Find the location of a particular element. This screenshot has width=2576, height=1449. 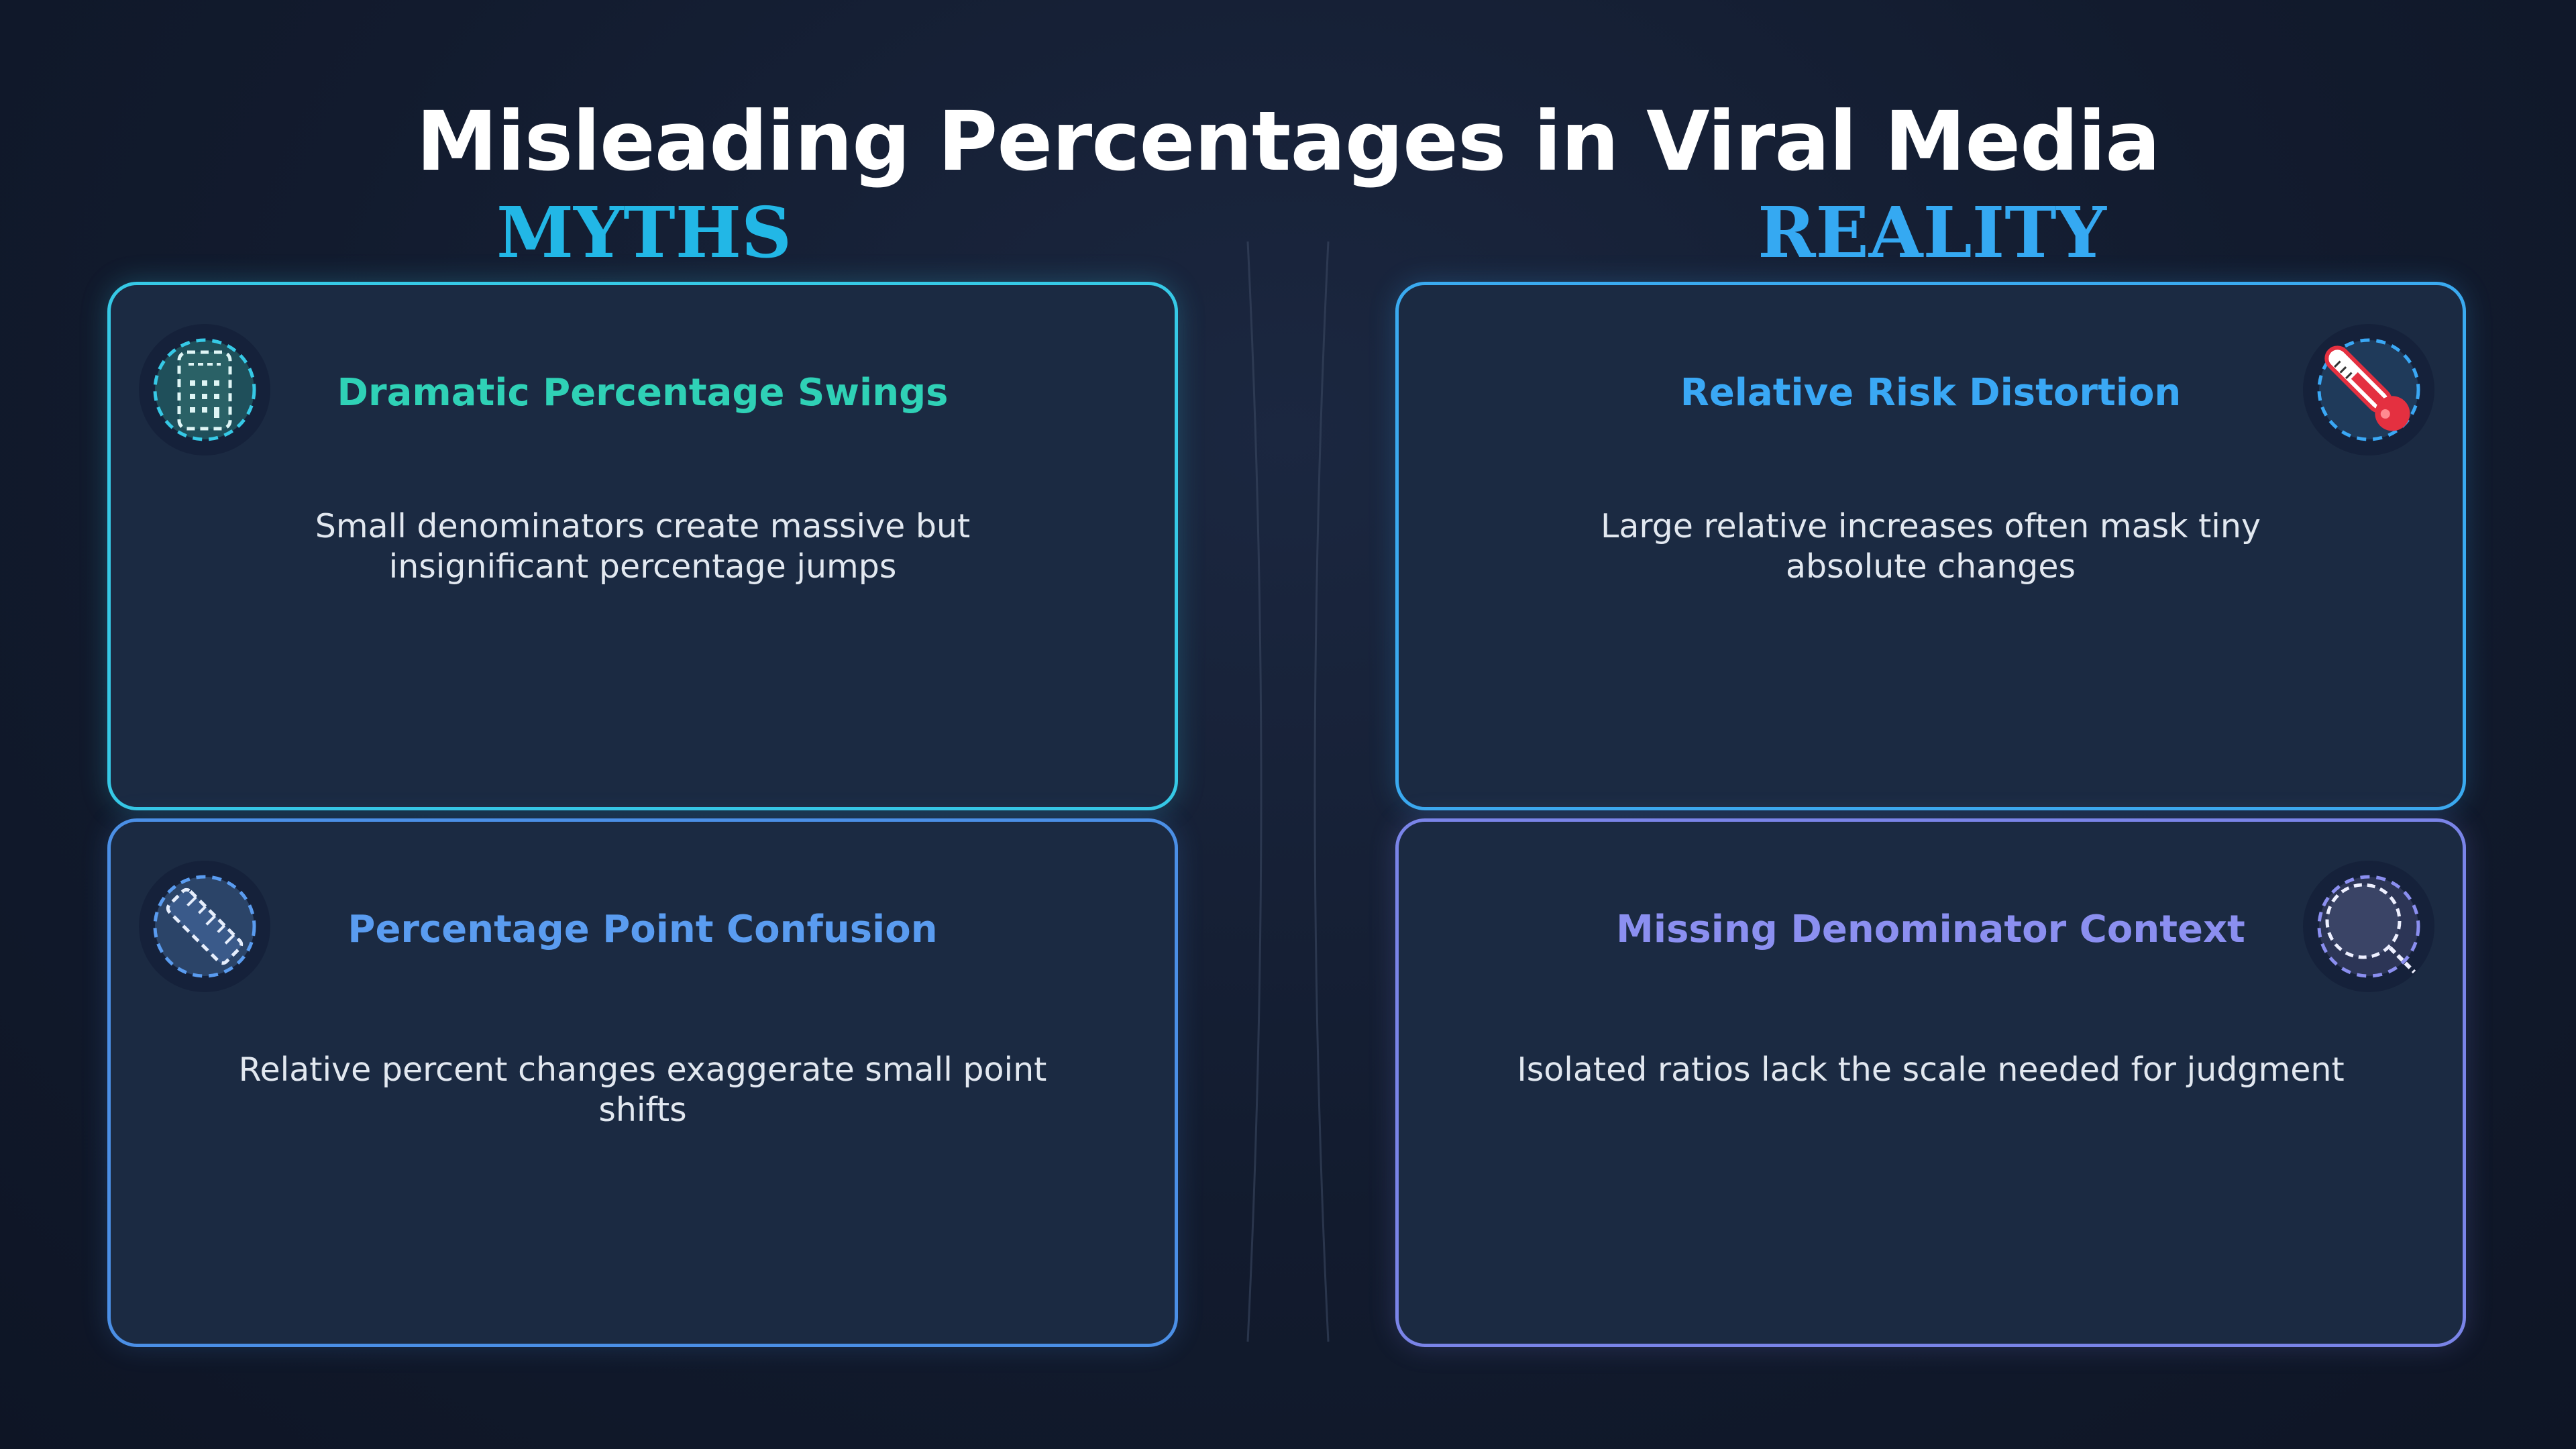

page-title: Misleading Percentages in Viral Media is located at coordinates (1288, 141).